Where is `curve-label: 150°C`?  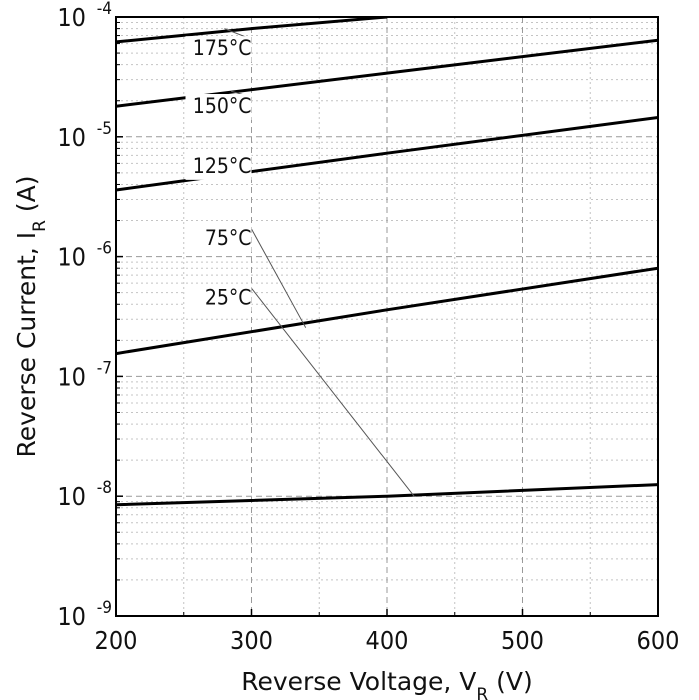 curve-label: 150°C is located at coordinates (222, 106).